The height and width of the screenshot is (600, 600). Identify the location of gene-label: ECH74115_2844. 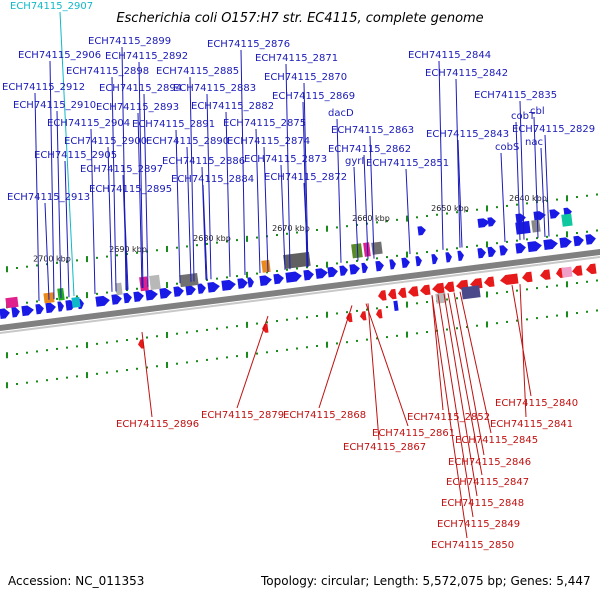
(449, 55).